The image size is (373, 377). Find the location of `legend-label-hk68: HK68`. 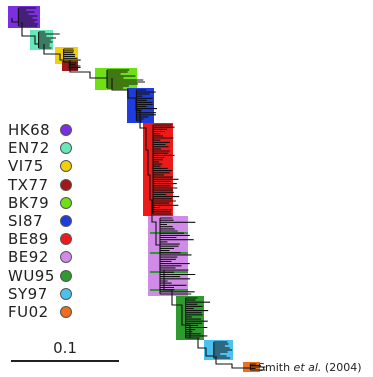

legend-label-hk68: HK68 is located at coordinates (29, 130).